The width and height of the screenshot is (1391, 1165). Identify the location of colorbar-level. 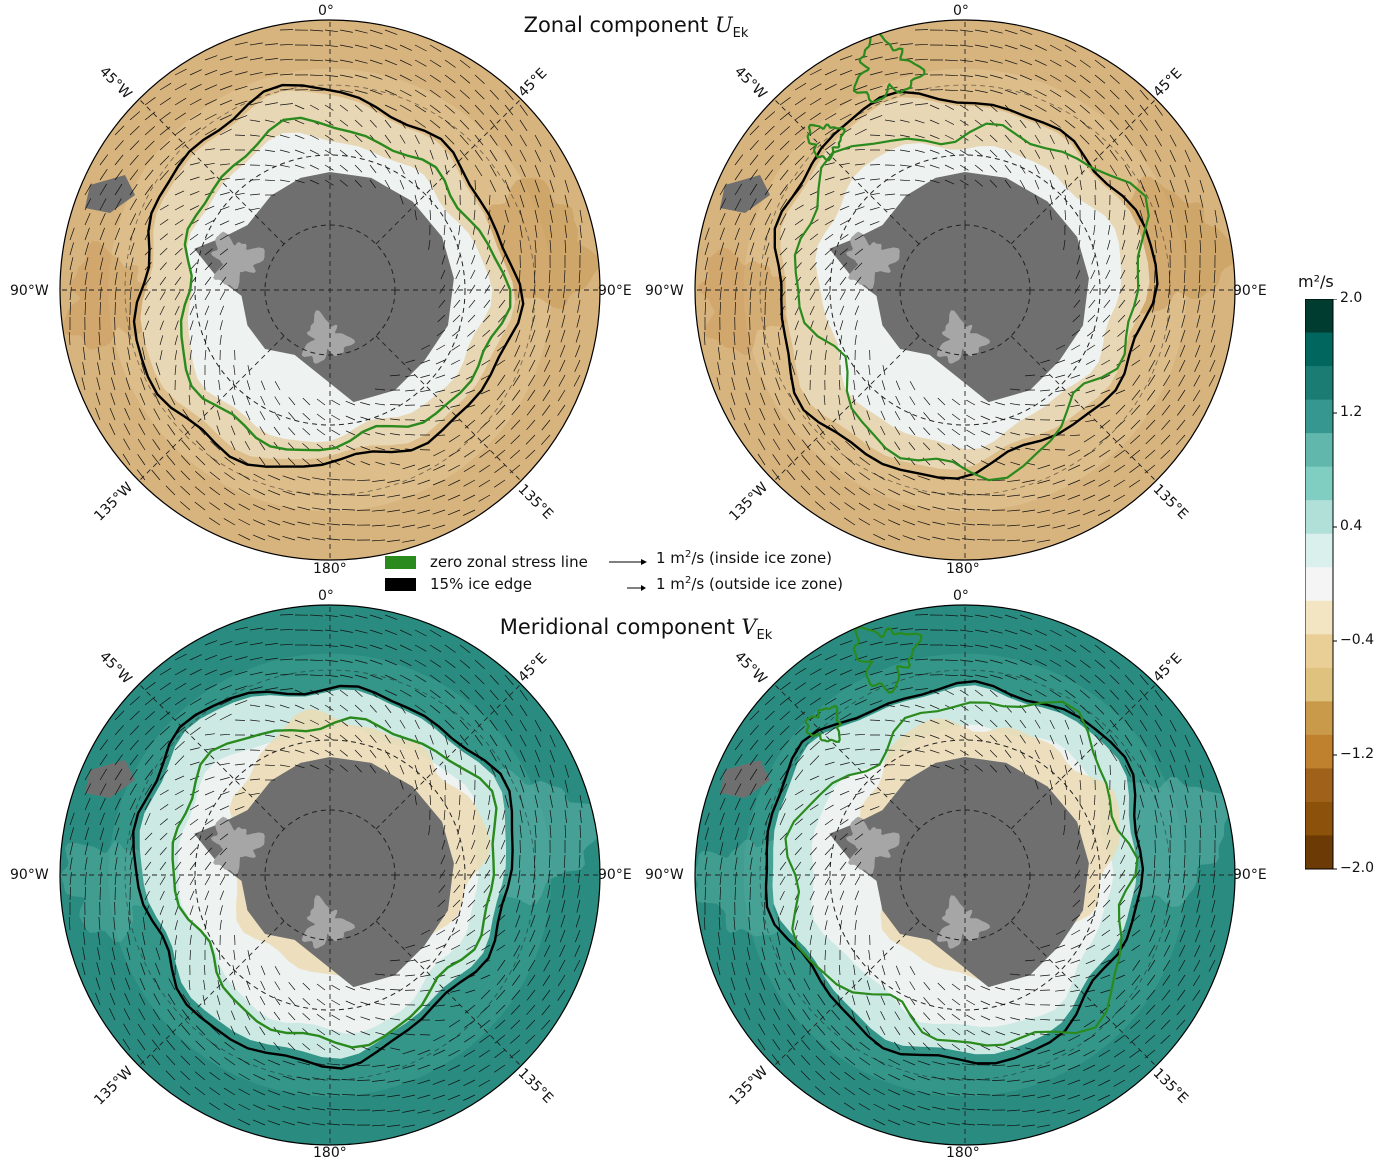
(1319, 550).